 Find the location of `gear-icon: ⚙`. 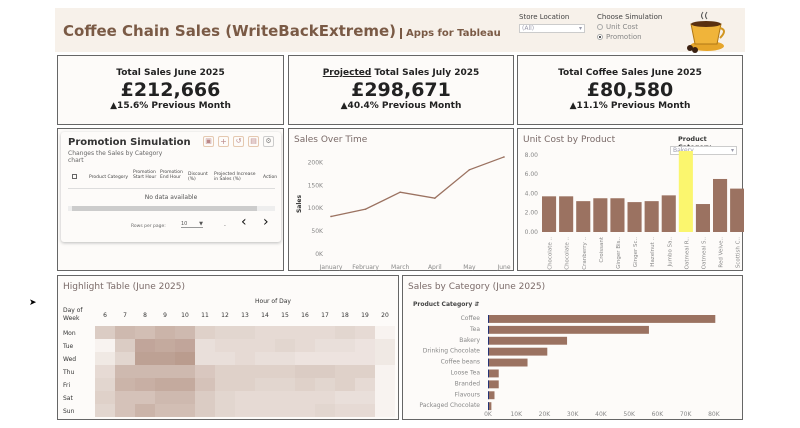

gear-icon: ⚙ is located at coordinates (268, 141).